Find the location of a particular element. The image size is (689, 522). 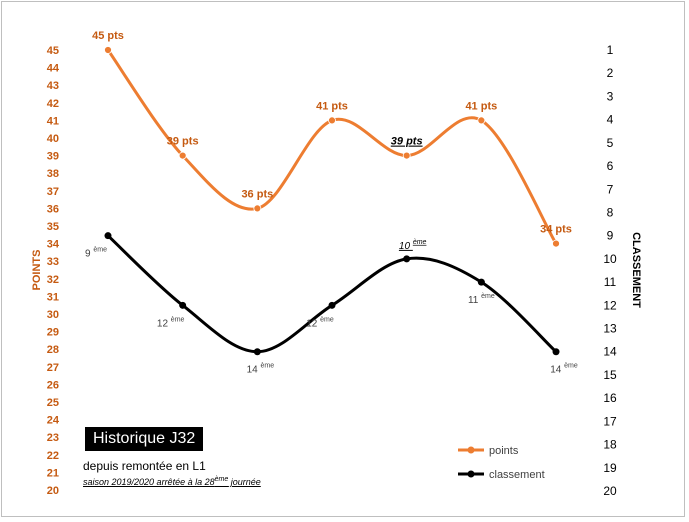

right-axis-tick-label: 6 is located at coordinates (610, 166).